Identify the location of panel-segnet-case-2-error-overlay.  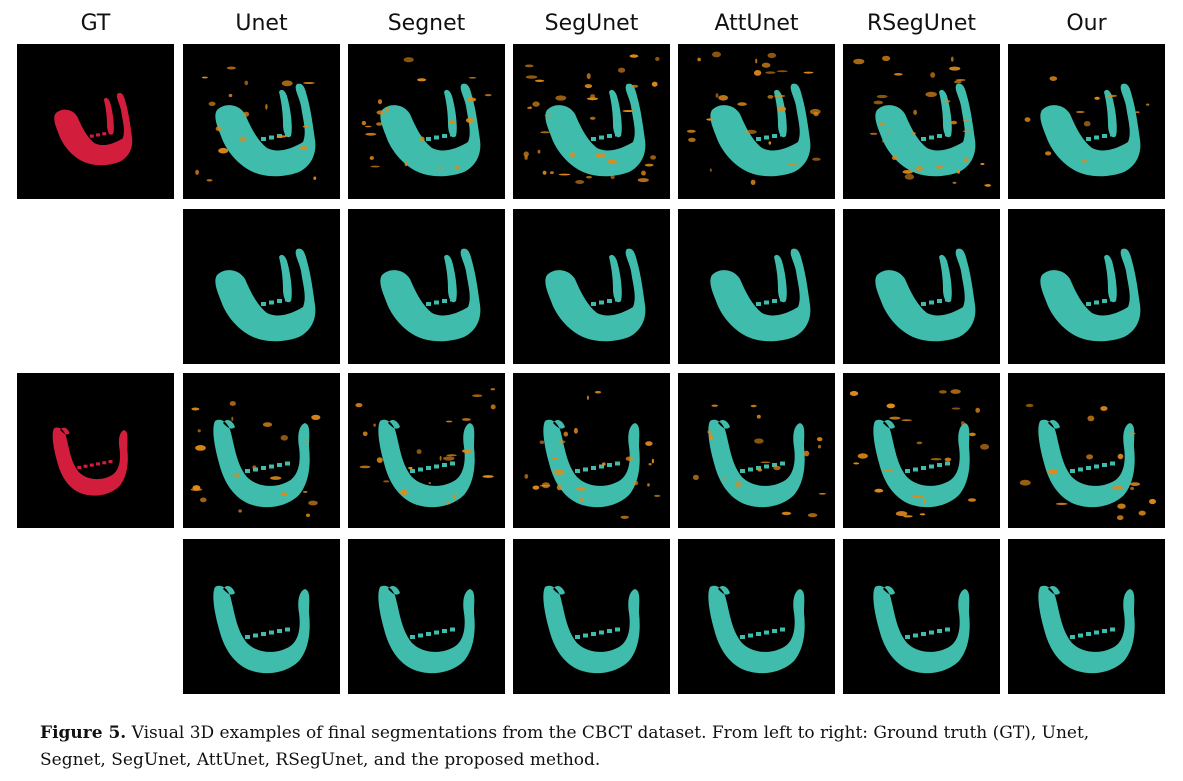
(426, 450).